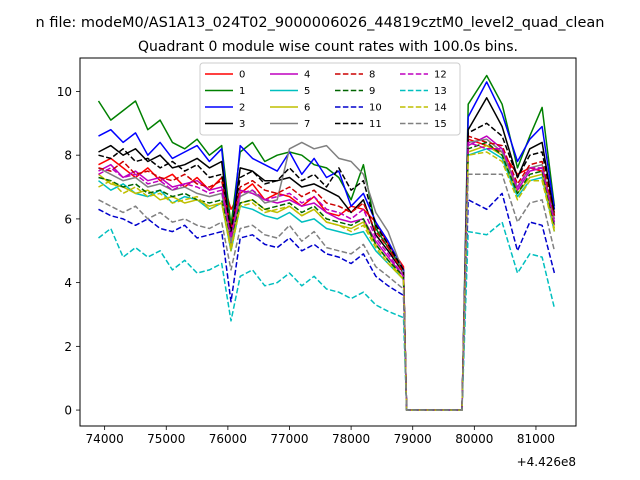  I want to click on y-tick-label: 4, so click(68, 283).